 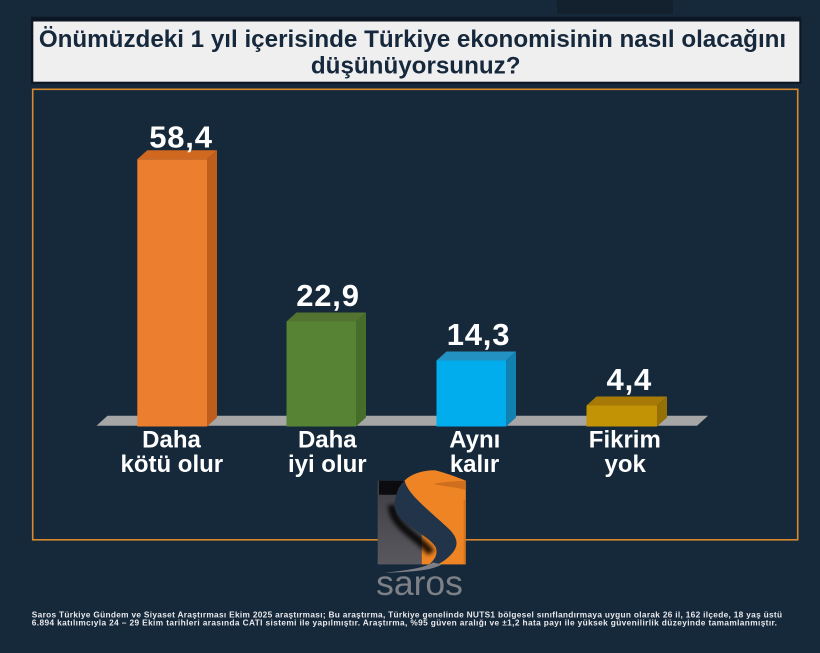 I want to click on svg-text: 14,3, so click(x=479, y=334).